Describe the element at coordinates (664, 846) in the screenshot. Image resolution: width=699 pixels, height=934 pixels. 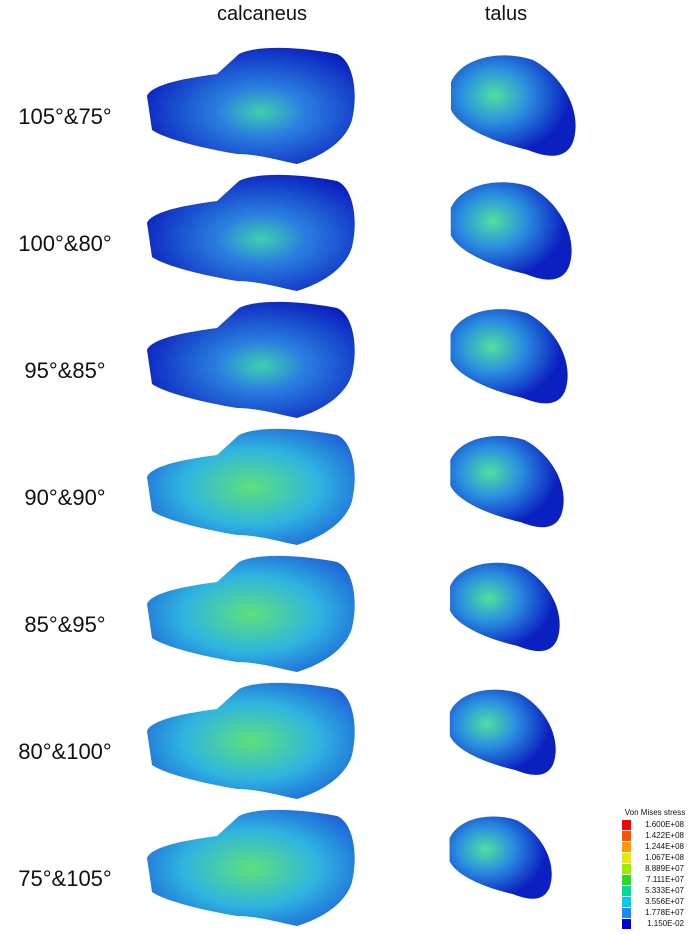
I see `legend-label: 1.244E+08` at that location.